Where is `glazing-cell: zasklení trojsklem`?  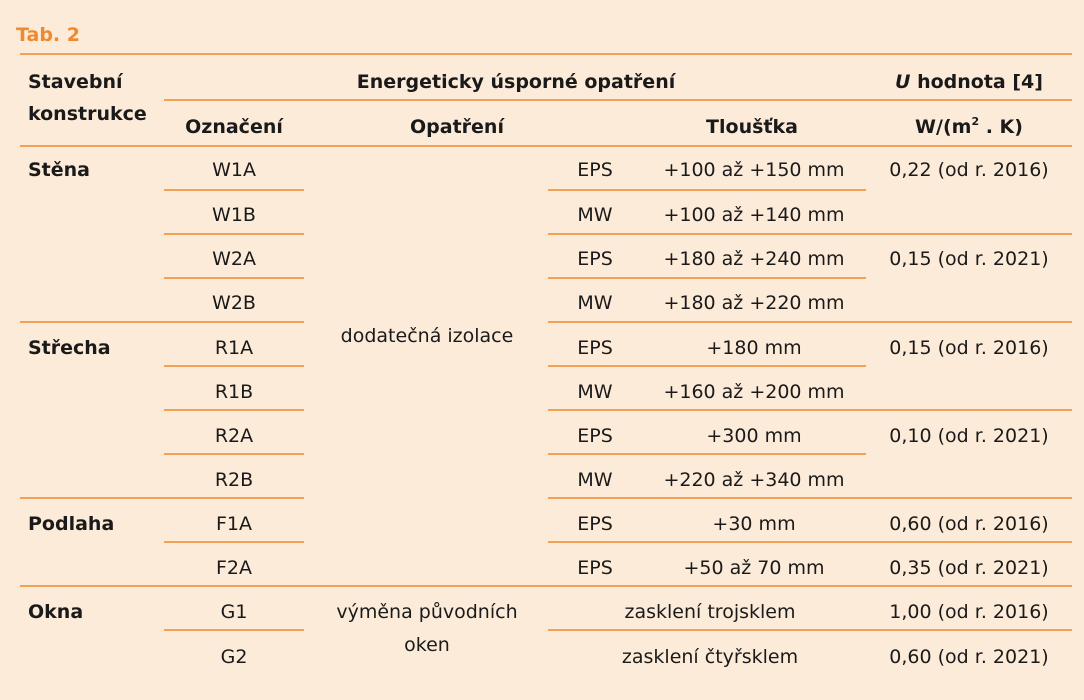 glazing-cell: zasklení trojsklem is located at coordinates (710, 612).